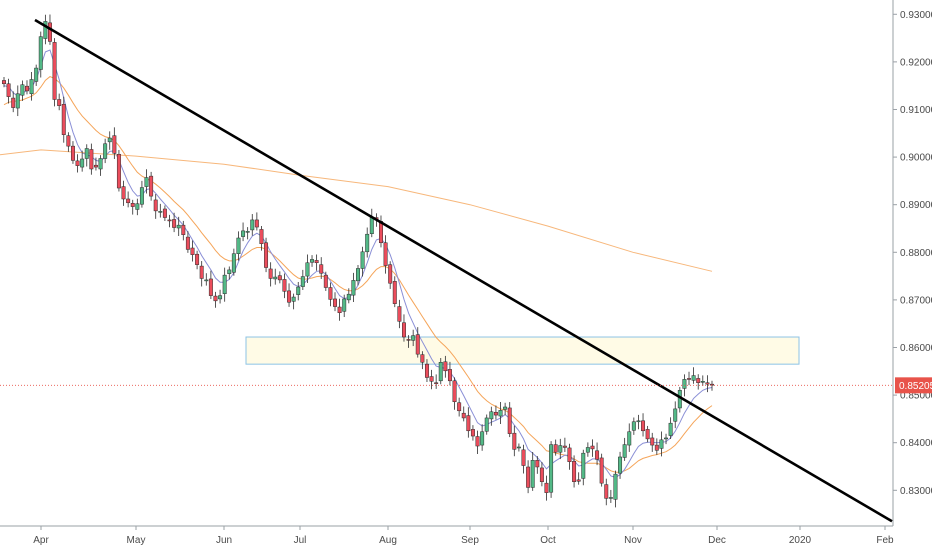 Image resolution: width=932 pixels, height=555 pixels. What do you see at coordinates (633, 540) in the screenshot?
I see `x-tick-label: Nov` at bounding box center [633, 540].